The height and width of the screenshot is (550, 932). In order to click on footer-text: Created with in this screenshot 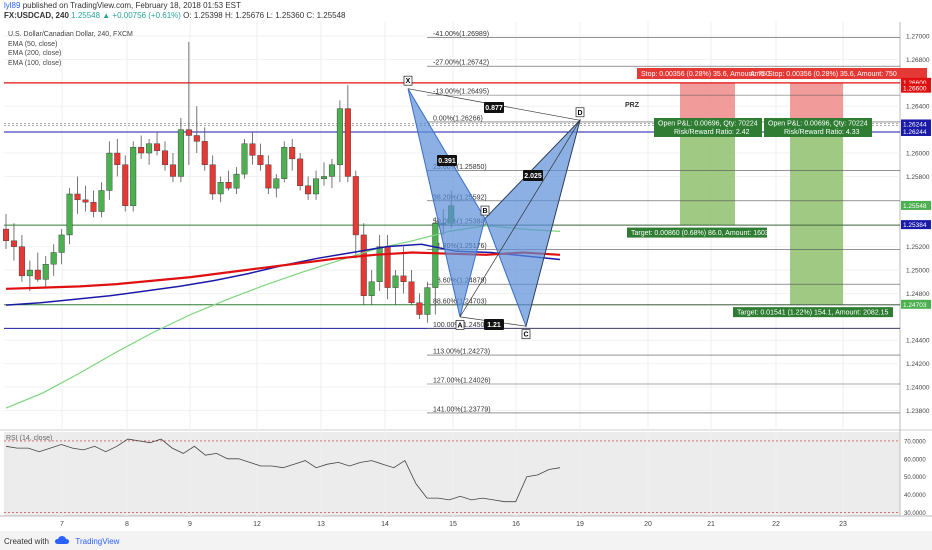, I will do `click(26, 541)`.